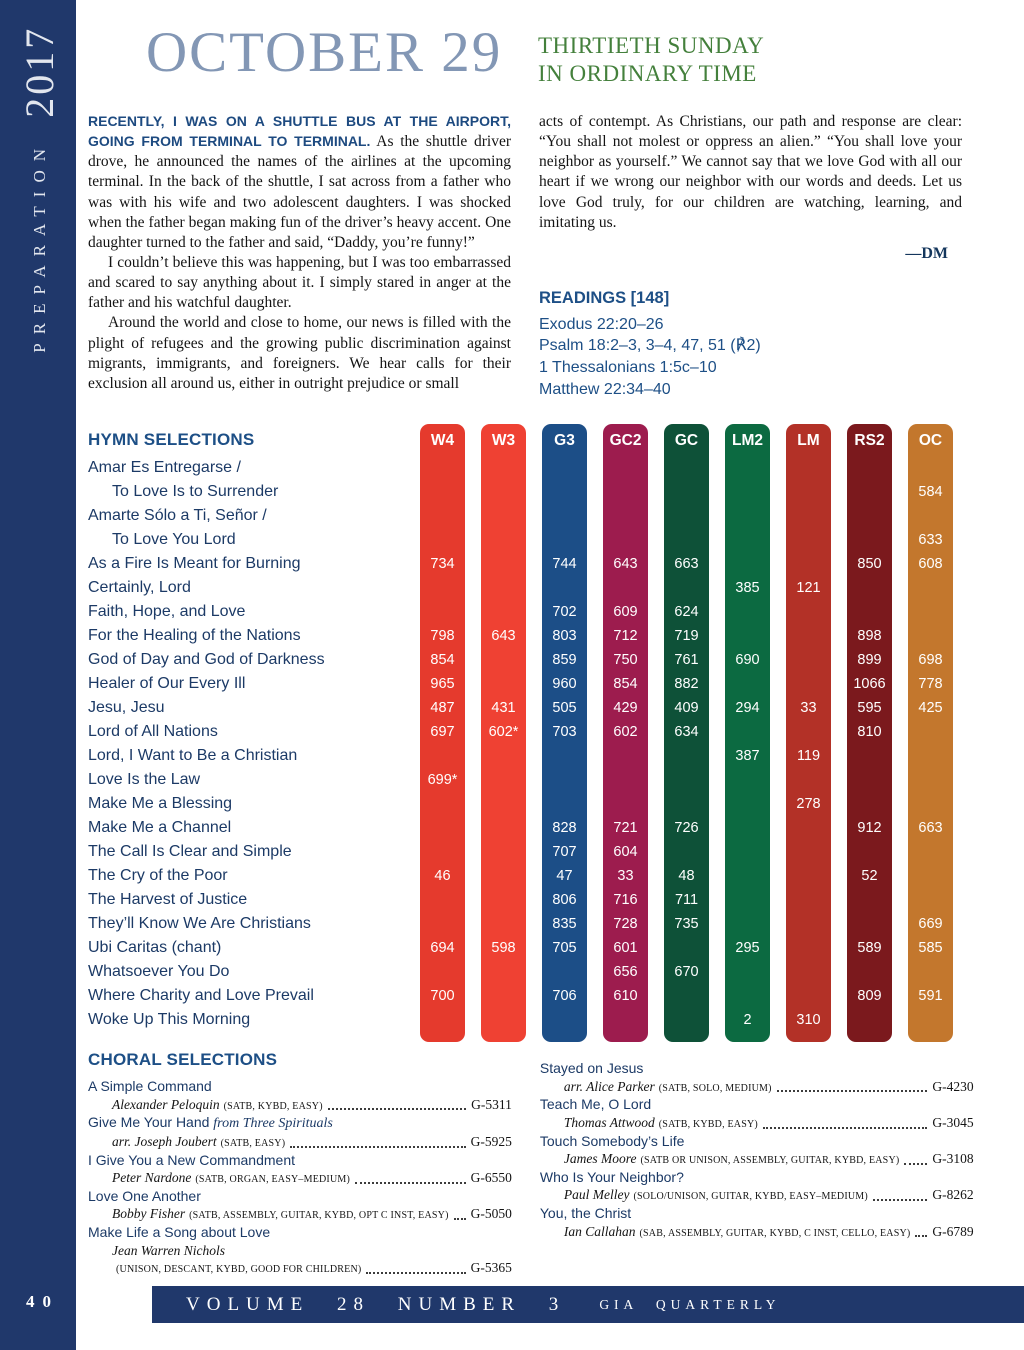  What do you see at coordinates (686, 900) in the screenshot?
I see `hymn-number-cell: 711` at bounding box center [686, 900].